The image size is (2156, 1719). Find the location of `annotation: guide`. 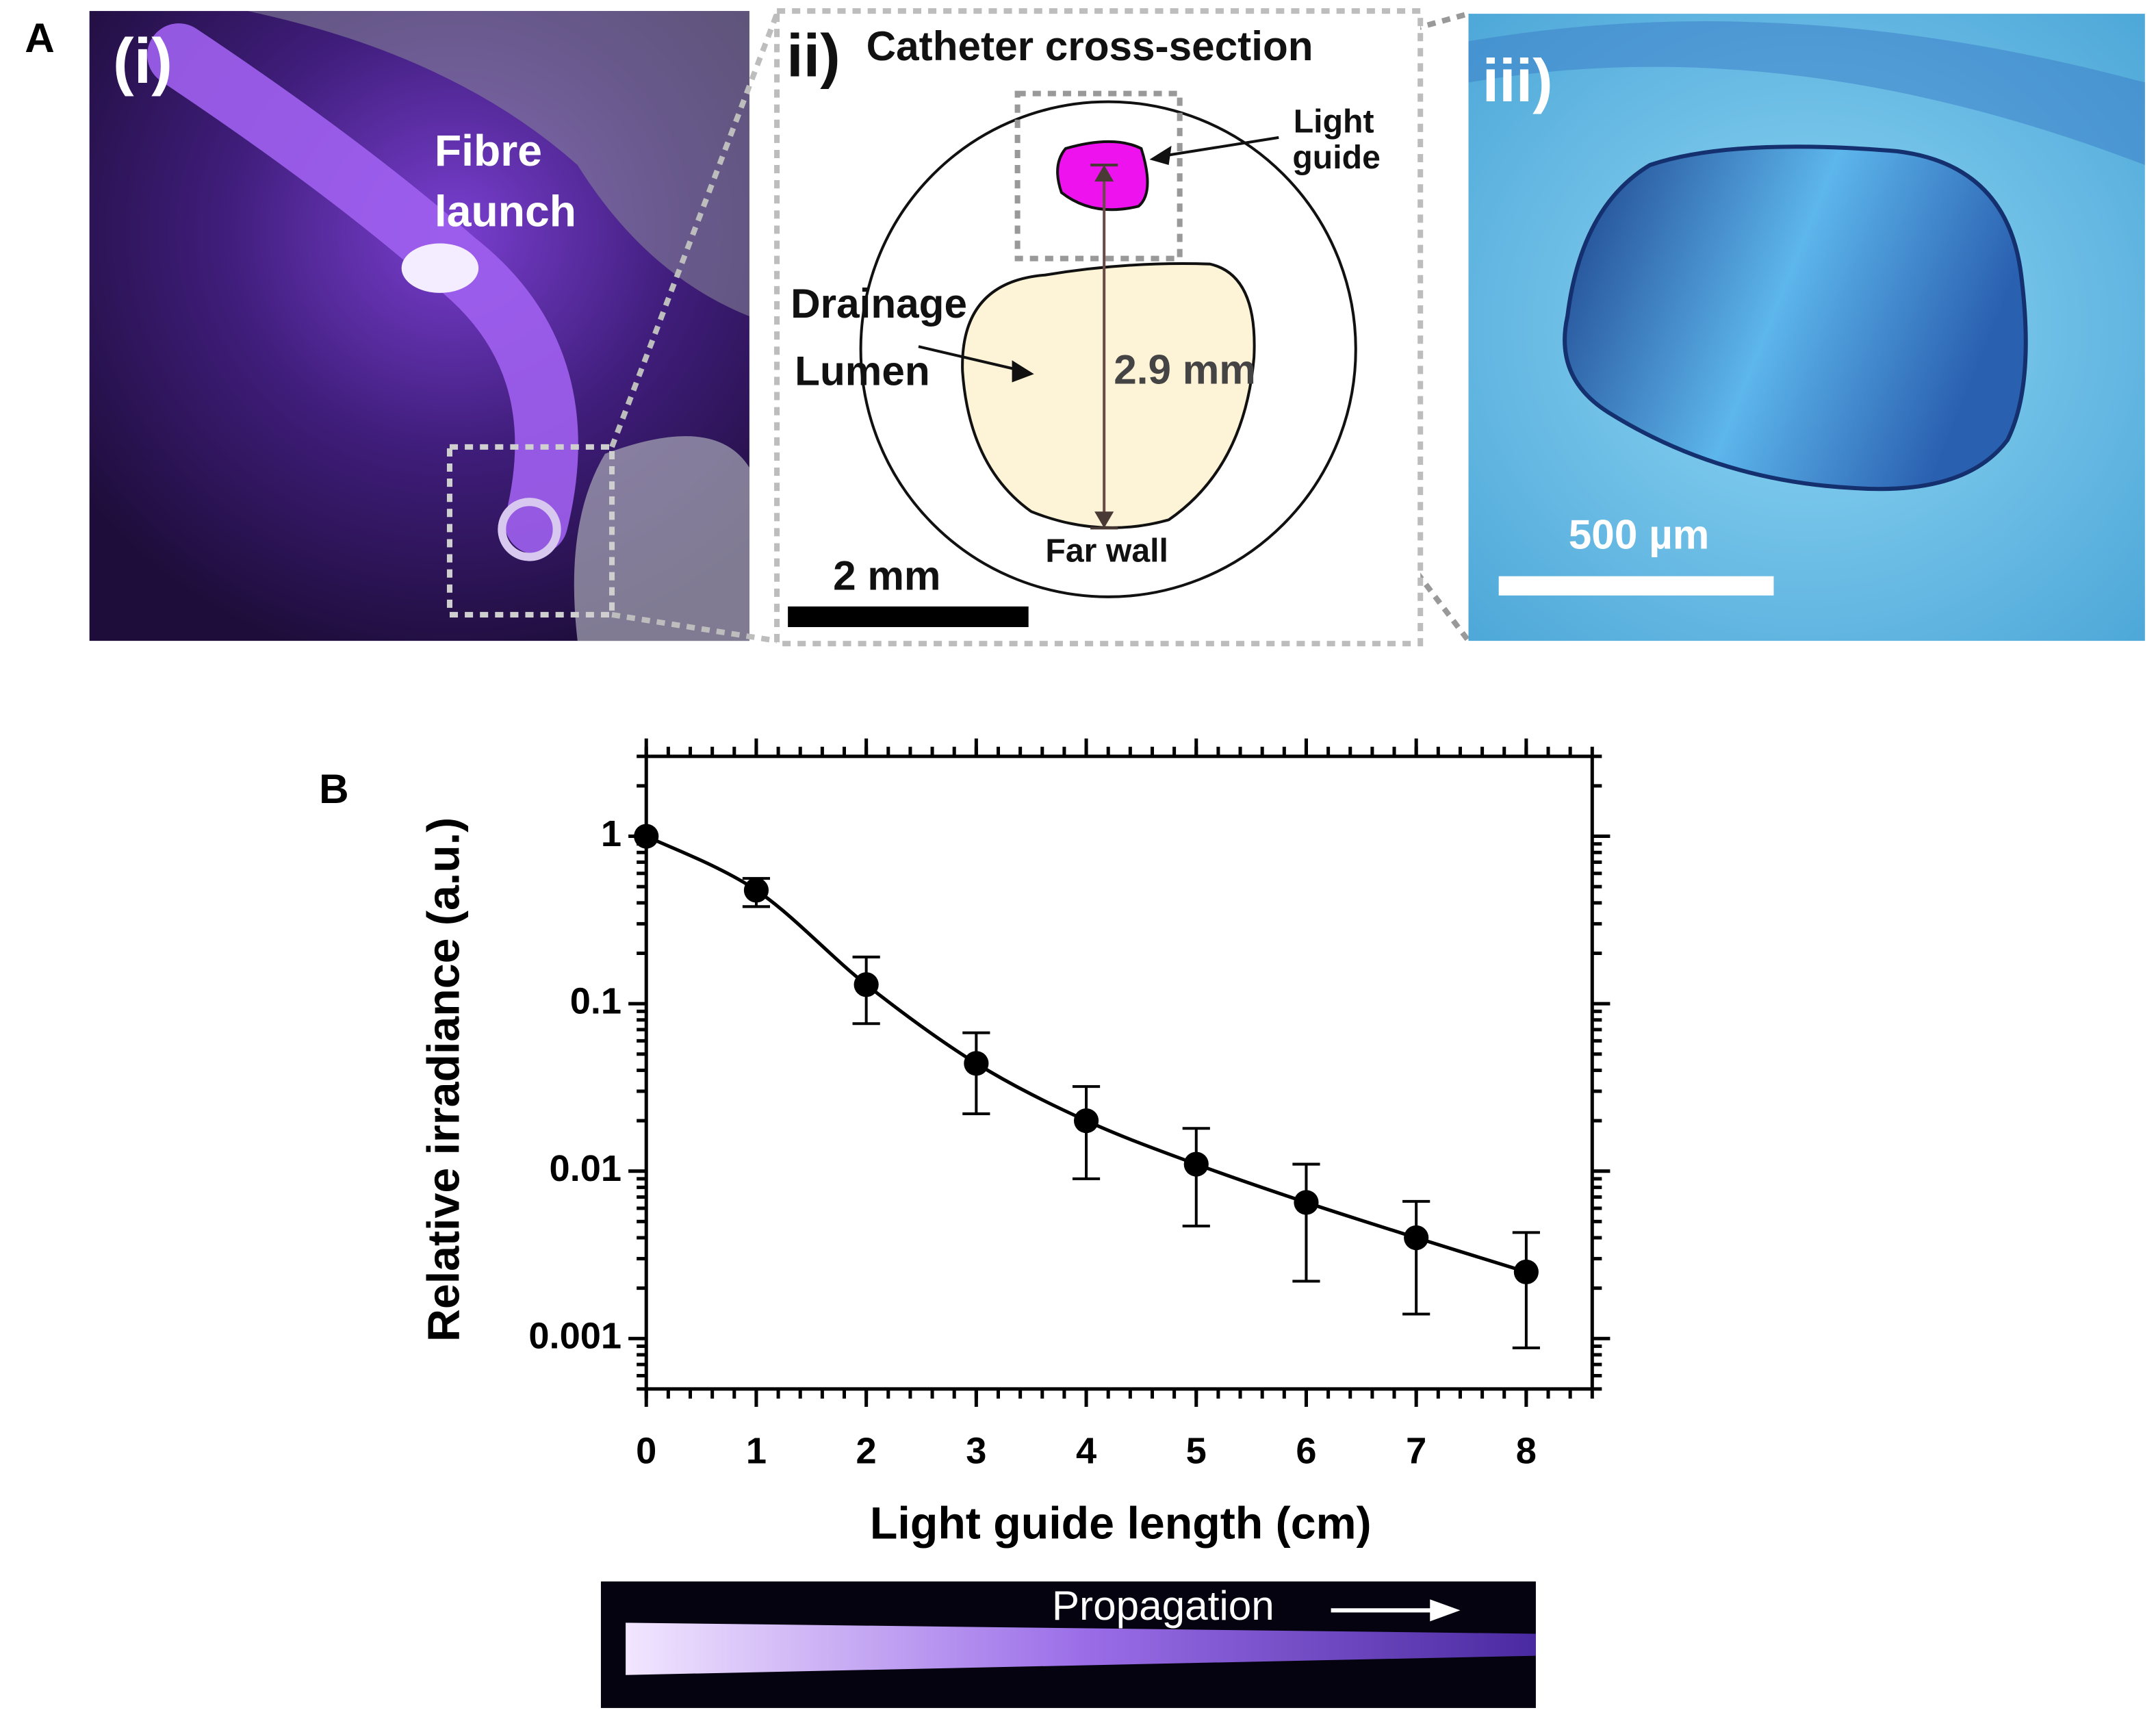

annotation: guide is located at coordinates (1336, 158).